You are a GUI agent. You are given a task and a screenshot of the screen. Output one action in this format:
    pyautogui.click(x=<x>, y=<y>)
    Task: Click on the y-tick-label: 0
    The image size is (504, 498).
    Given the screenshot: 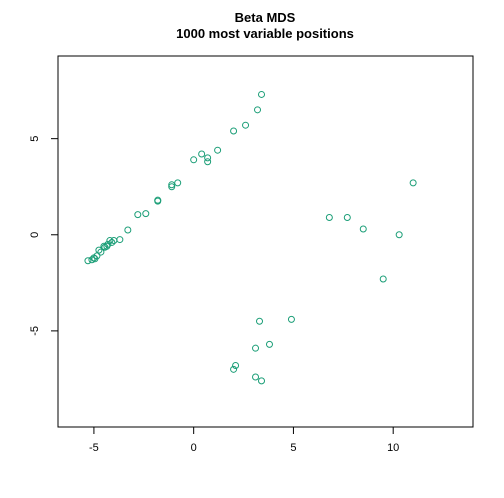 What is the action you would take?
    pyautogui.click(x=35, y=235)
    